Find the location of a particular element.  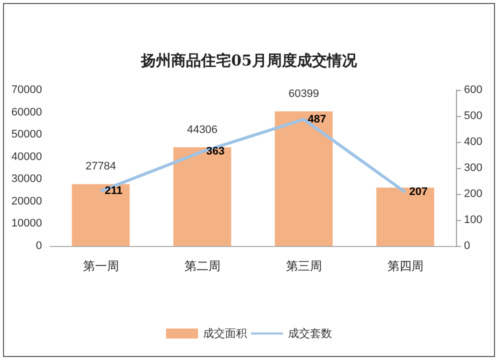

y-tick-label: 20000 is located at coordinates (26, 201).